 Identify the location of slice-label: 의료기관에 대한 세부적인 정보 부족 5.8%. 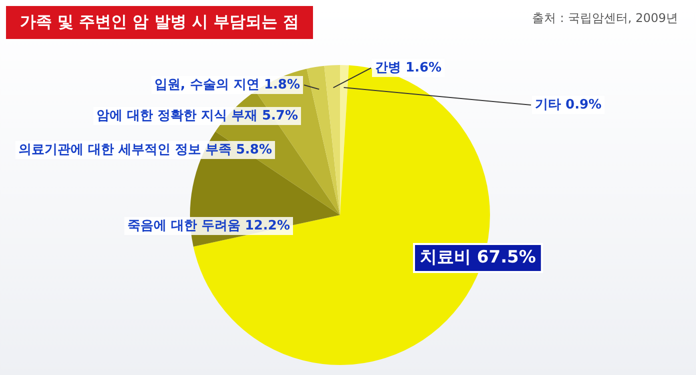
(145, 150).